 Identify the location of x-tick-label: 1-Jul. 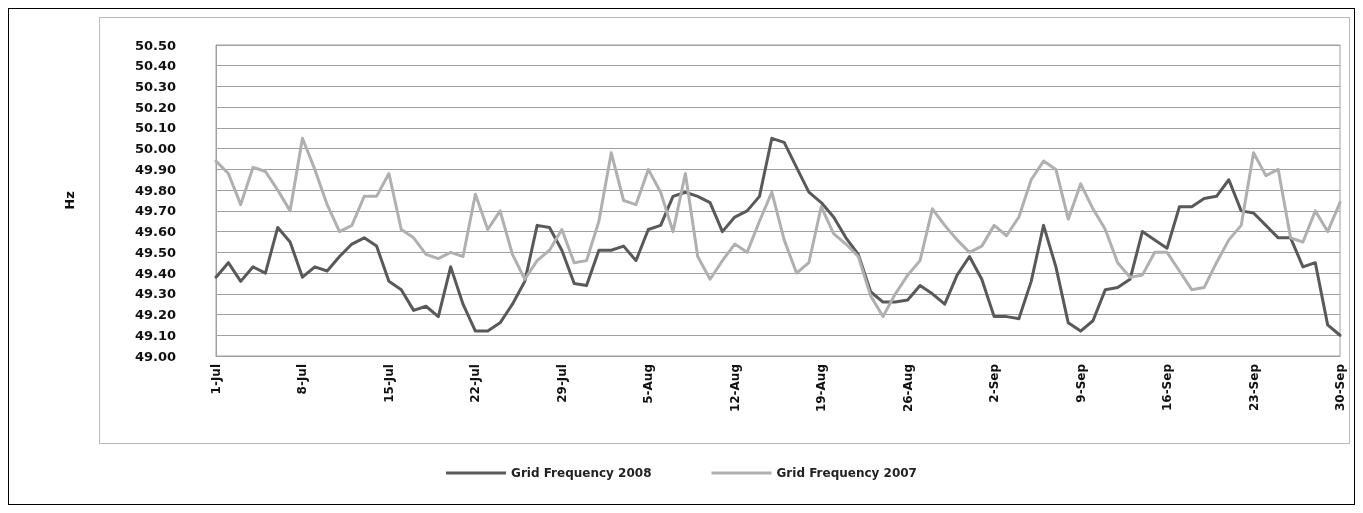
(216, 379).